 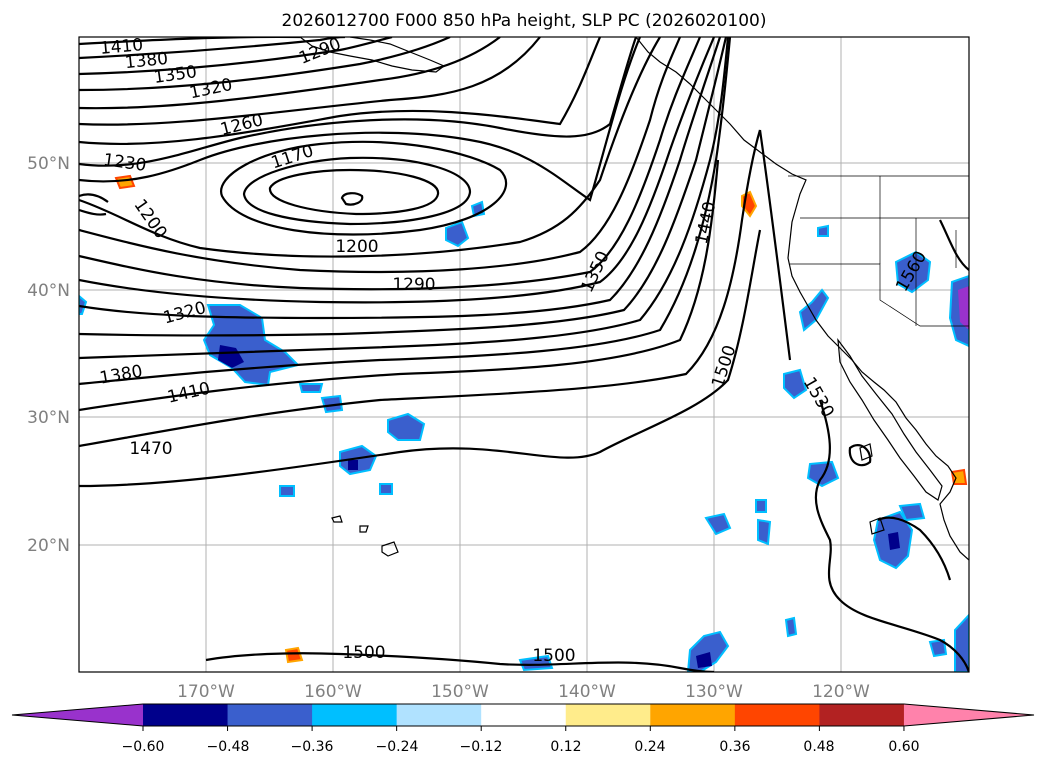 What do you see at coordinates (150, 449) in the screenshot?
I see `contour-label: 1470` at bounding box center [150, 449].